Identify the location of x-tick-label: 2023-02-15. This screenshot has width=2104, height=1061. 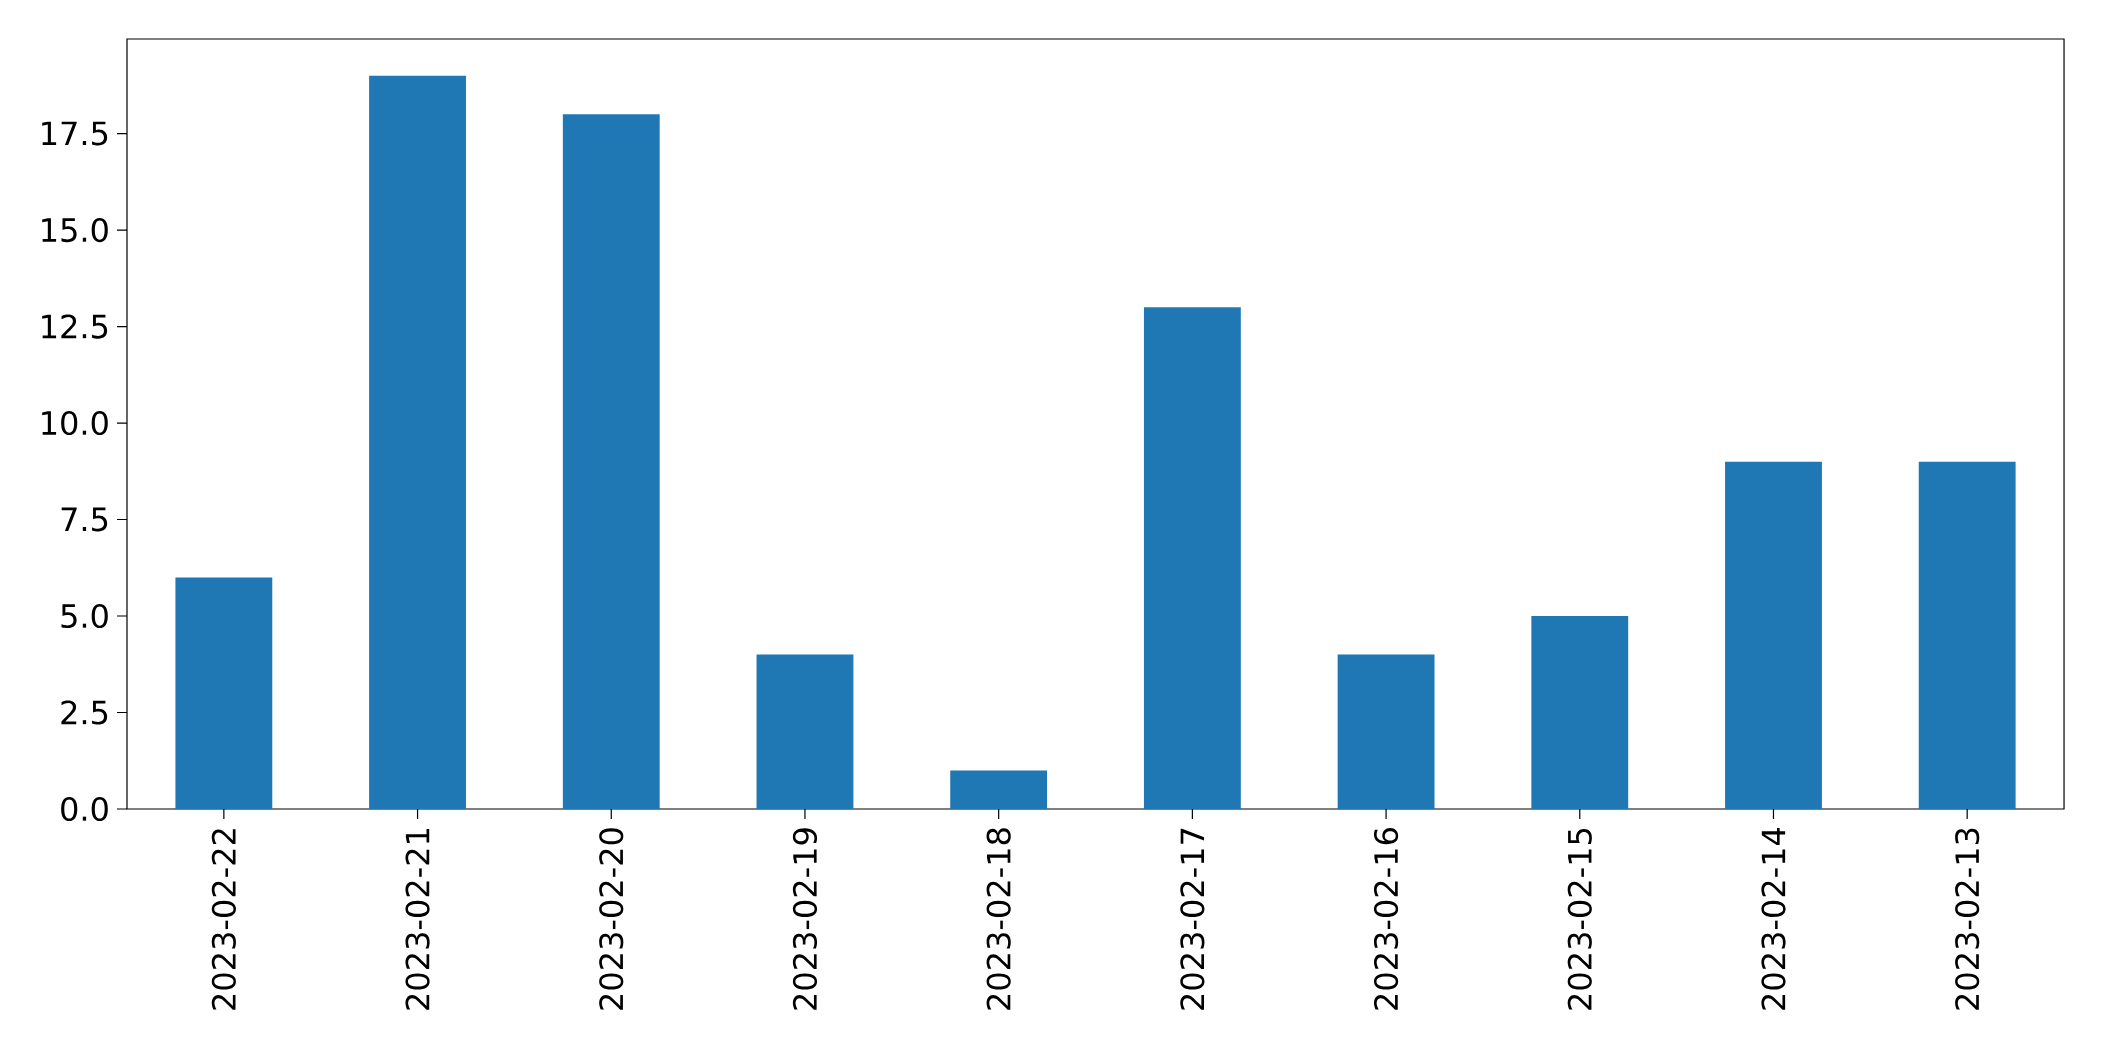
(1579, 919).